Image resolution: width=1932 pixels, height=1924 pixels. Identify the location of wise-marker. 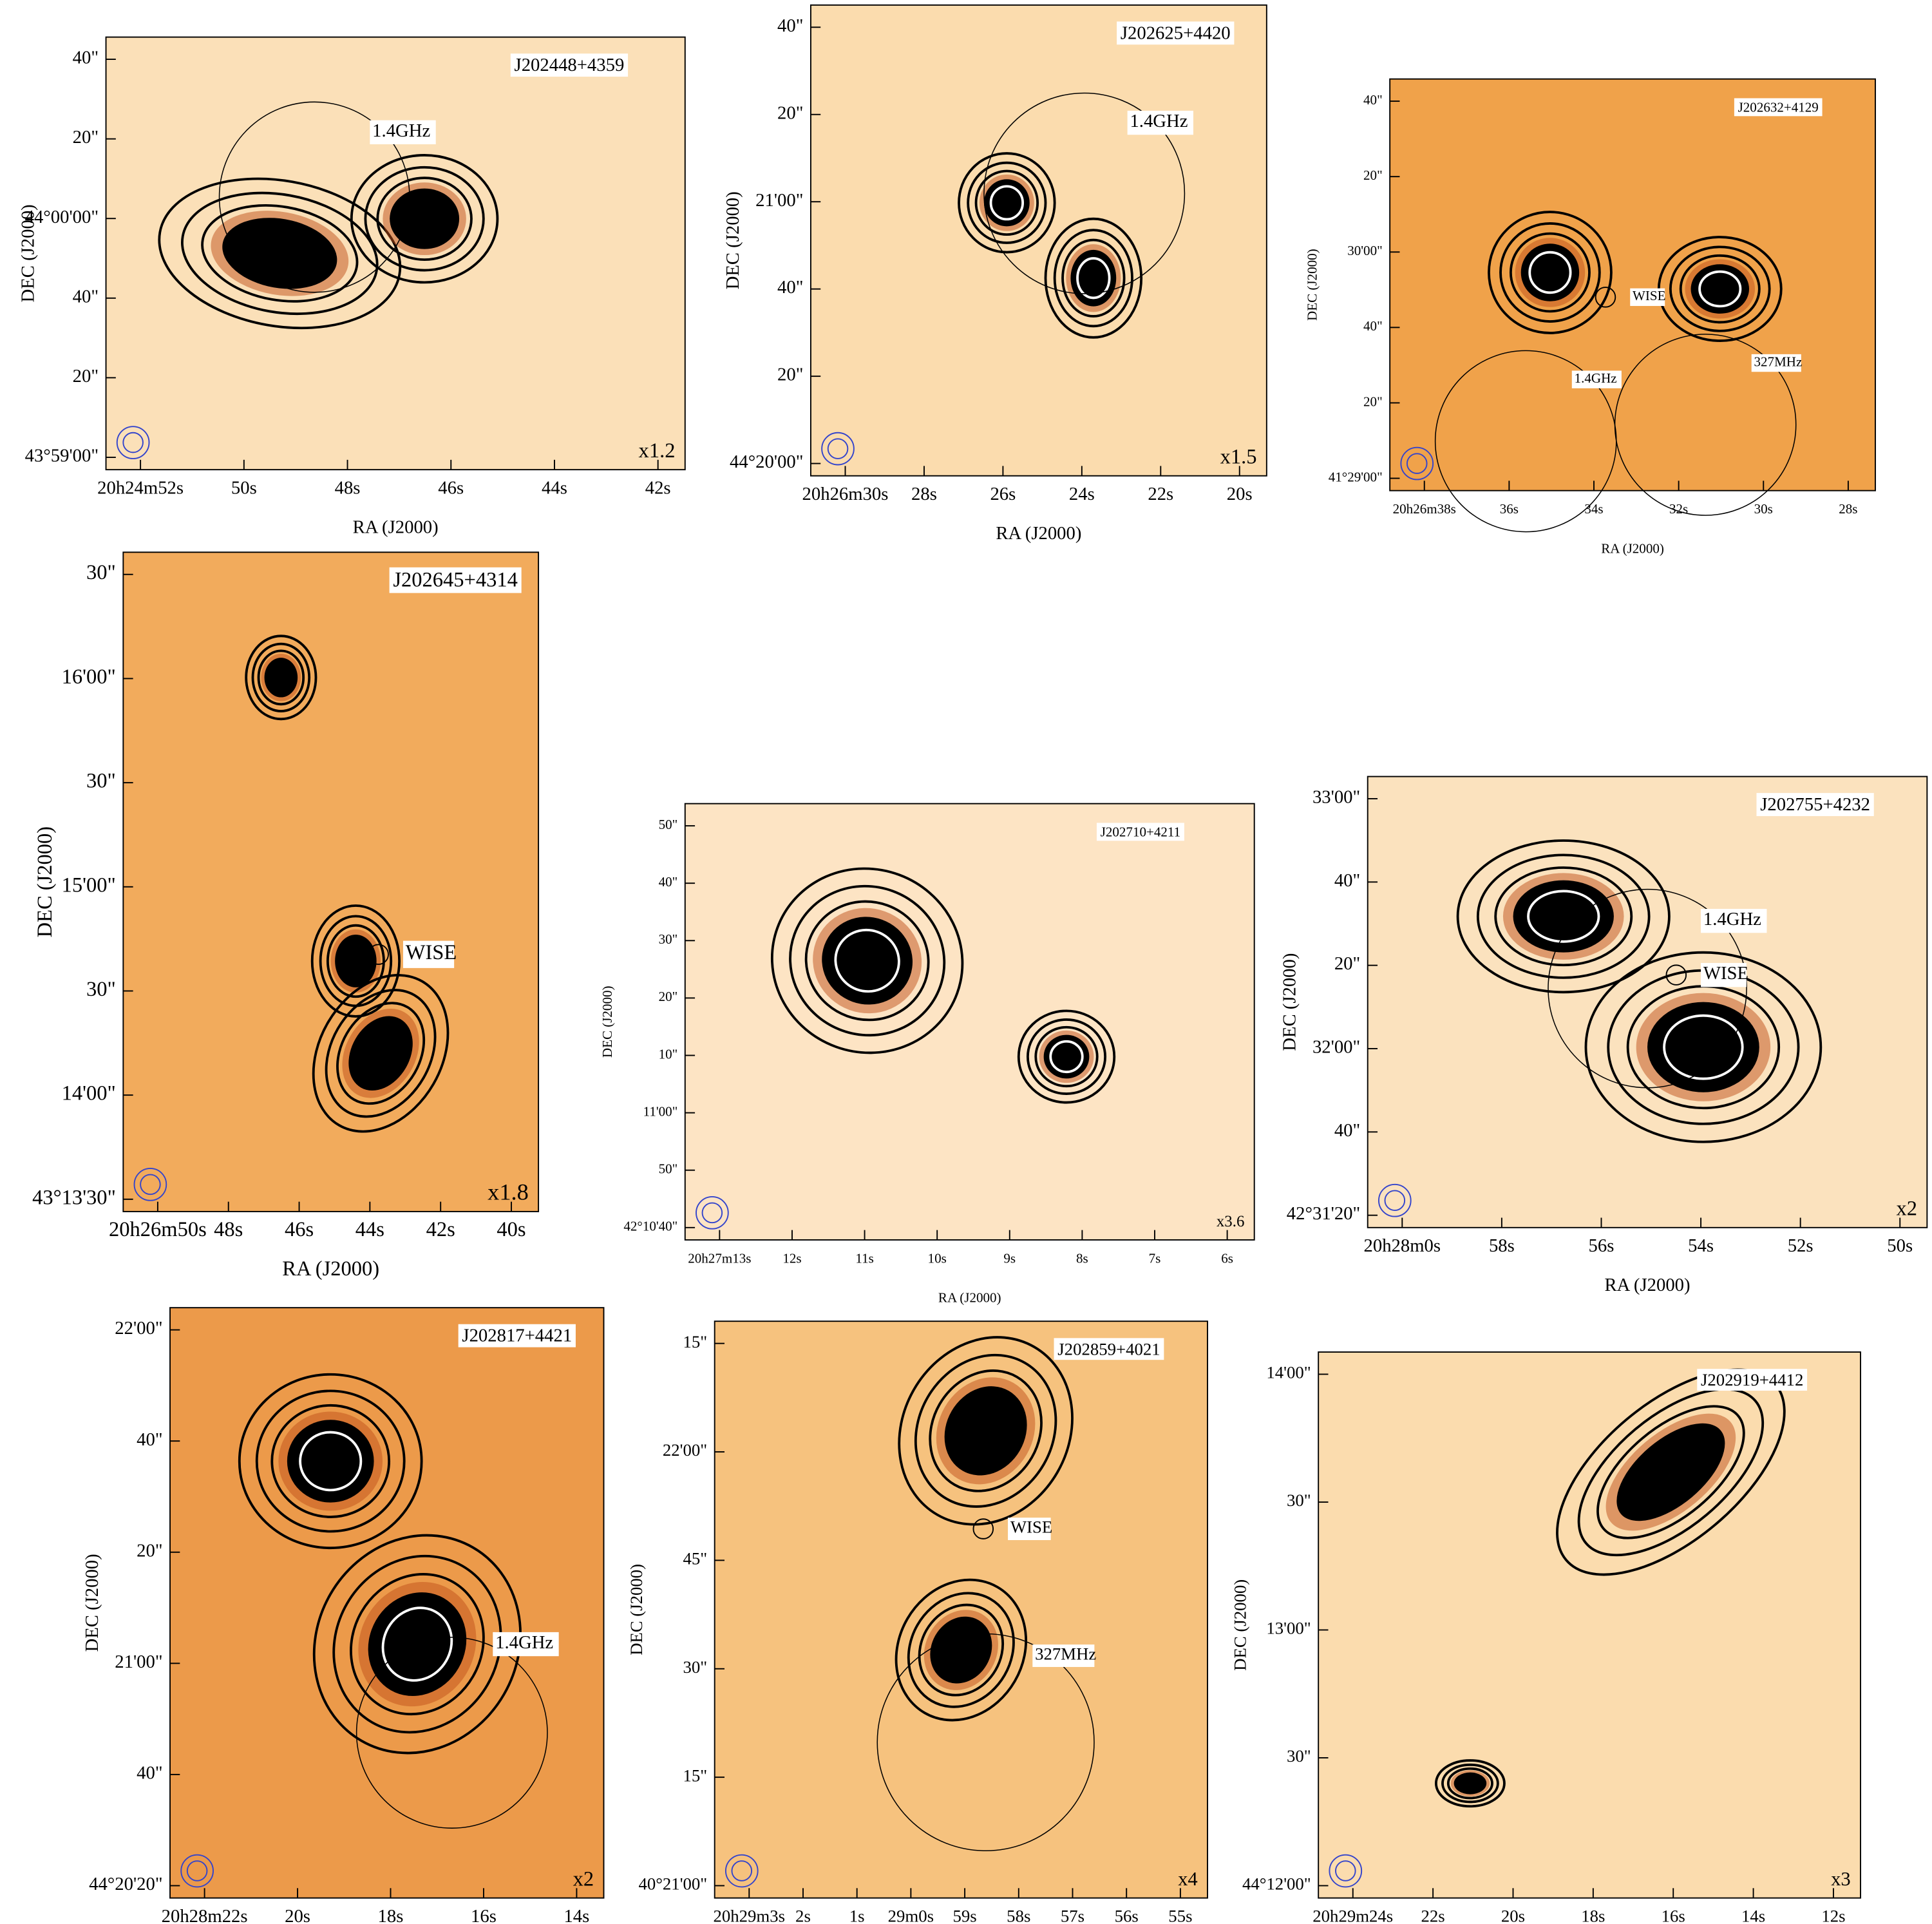
(1605, 297).